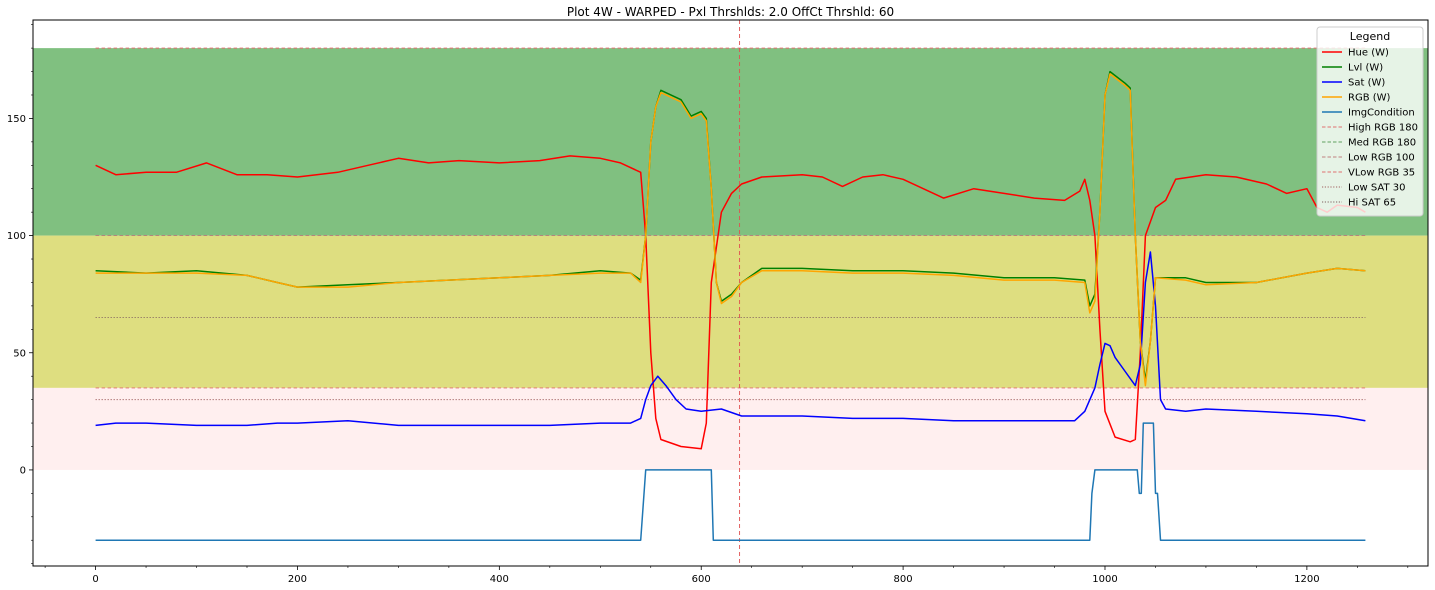 The height and width of the screenshot is (590, 1435). What do you see at coordinates (16, 119) in the screenshot?
I see `y-tick-label-3: 150` at bounding box center [16, 119].